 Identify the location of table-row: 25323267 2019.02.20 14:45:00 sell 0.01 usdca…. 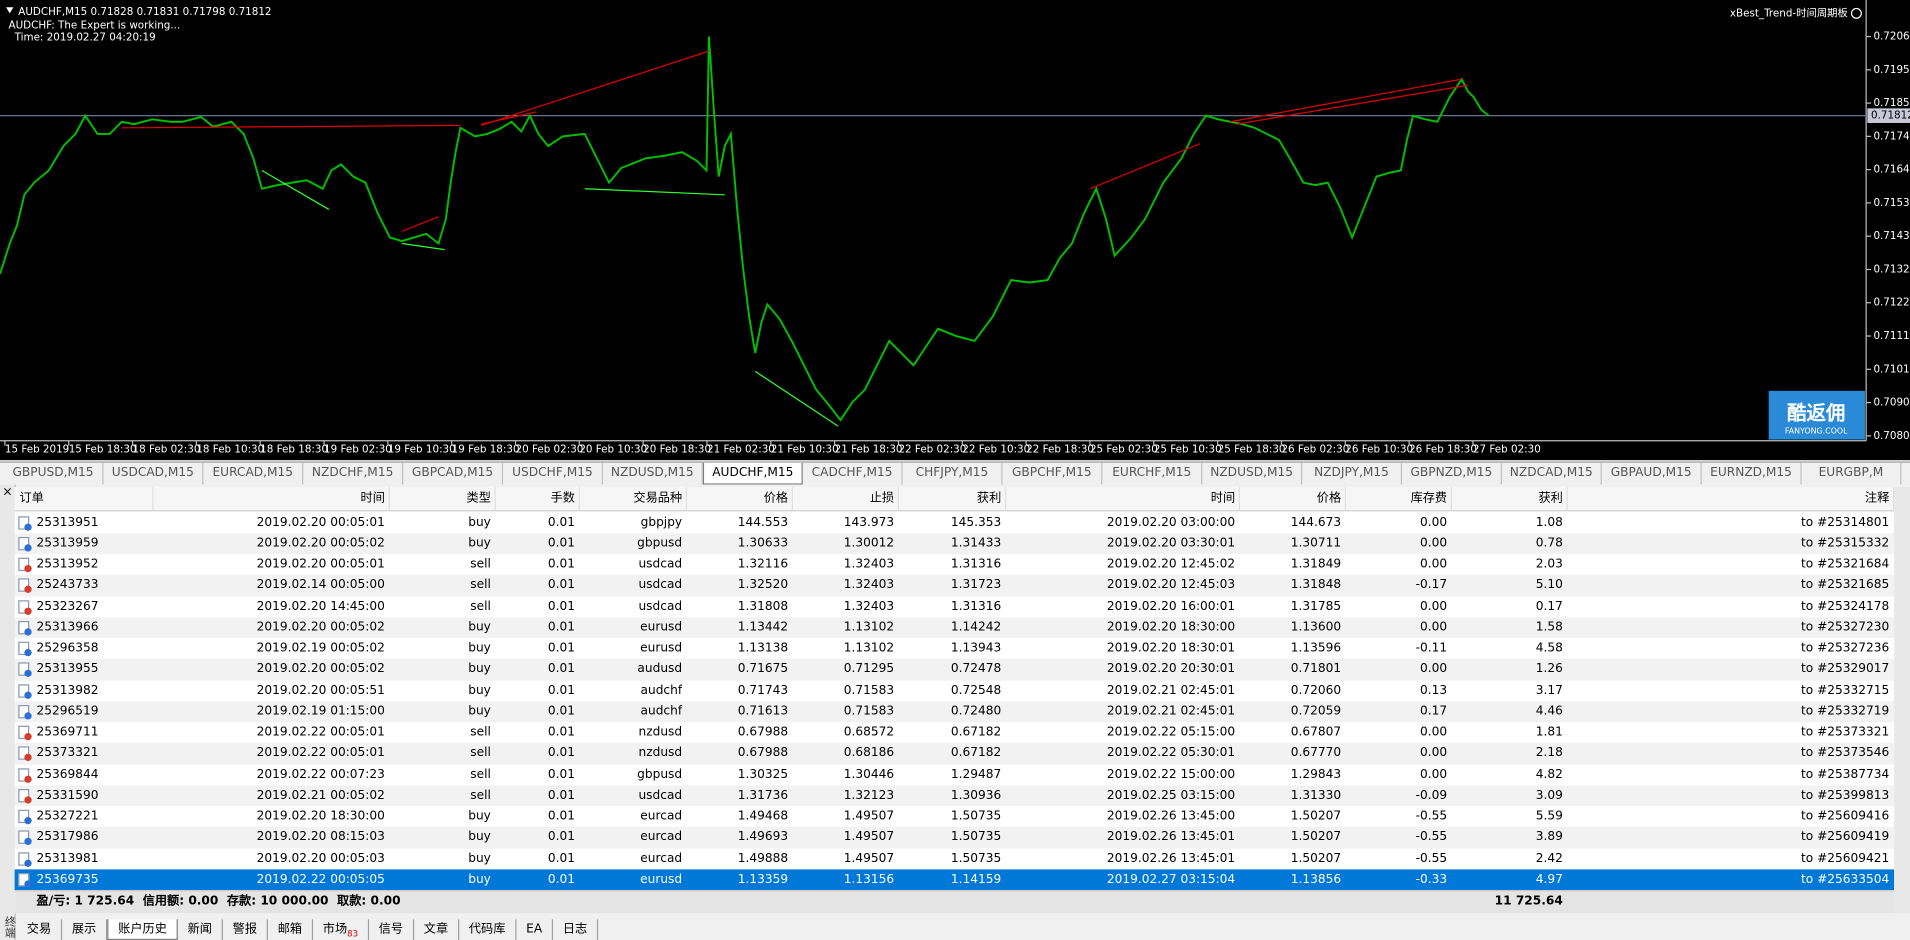
(955, 606).